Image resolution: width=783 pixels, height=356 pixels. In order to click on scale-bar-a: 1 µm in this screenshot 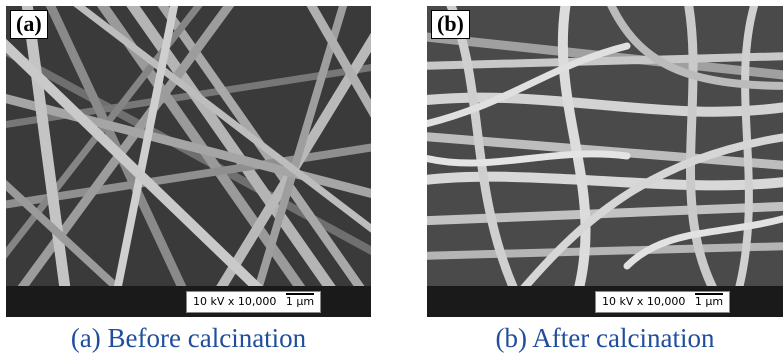, I will do `click(300, 300)`.